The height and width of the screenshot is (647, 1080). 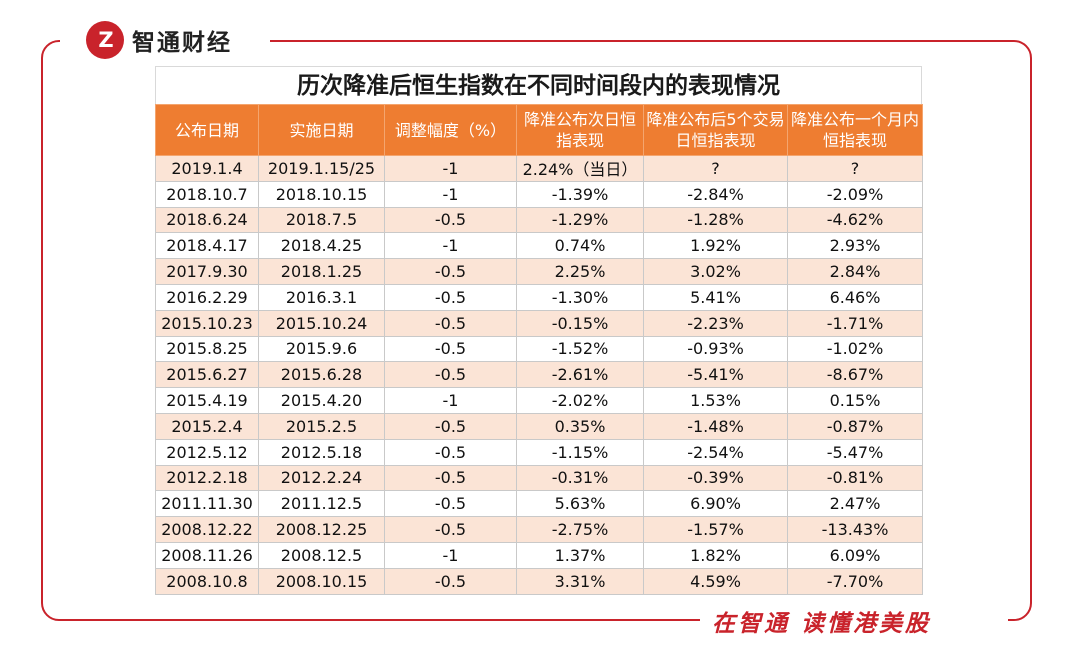 What do you see at coordinates (321, 220) in the screenshot?
I see `cell-effective-date: 2018.7.5` at bounding box center [321, 220].